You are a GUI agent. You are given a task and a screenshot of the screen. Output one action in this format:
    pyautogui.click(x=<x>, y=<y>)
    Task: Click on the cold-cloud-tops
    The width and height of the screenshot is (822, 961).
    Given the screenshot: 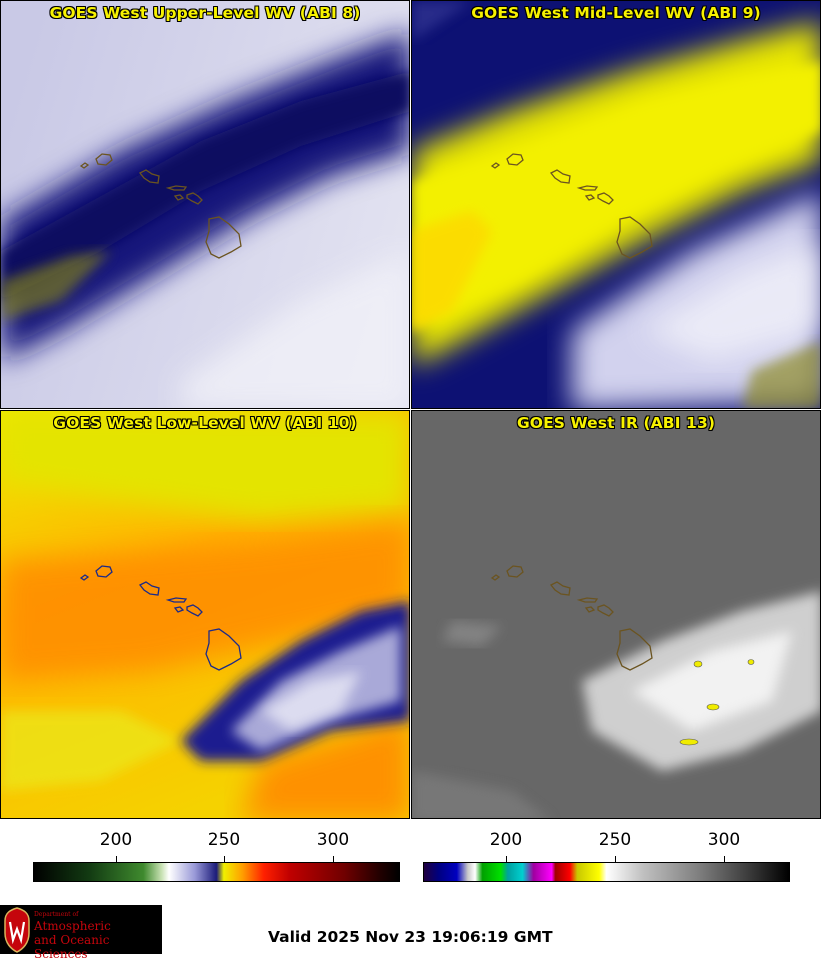 What is the action you would take?
    pyautogui.click(x=717, y=702)
    